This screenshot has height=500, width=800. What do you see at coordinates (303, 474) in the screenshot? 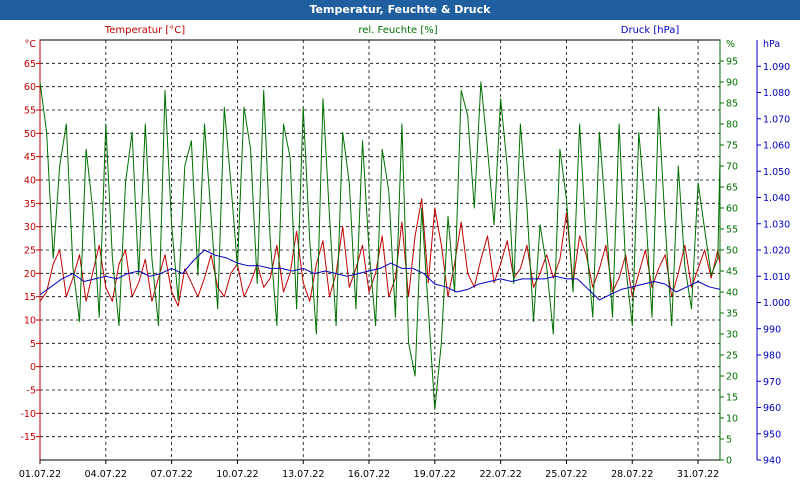
I see `x-tick-label: 13.07.22` at bounding box center [303, 474].